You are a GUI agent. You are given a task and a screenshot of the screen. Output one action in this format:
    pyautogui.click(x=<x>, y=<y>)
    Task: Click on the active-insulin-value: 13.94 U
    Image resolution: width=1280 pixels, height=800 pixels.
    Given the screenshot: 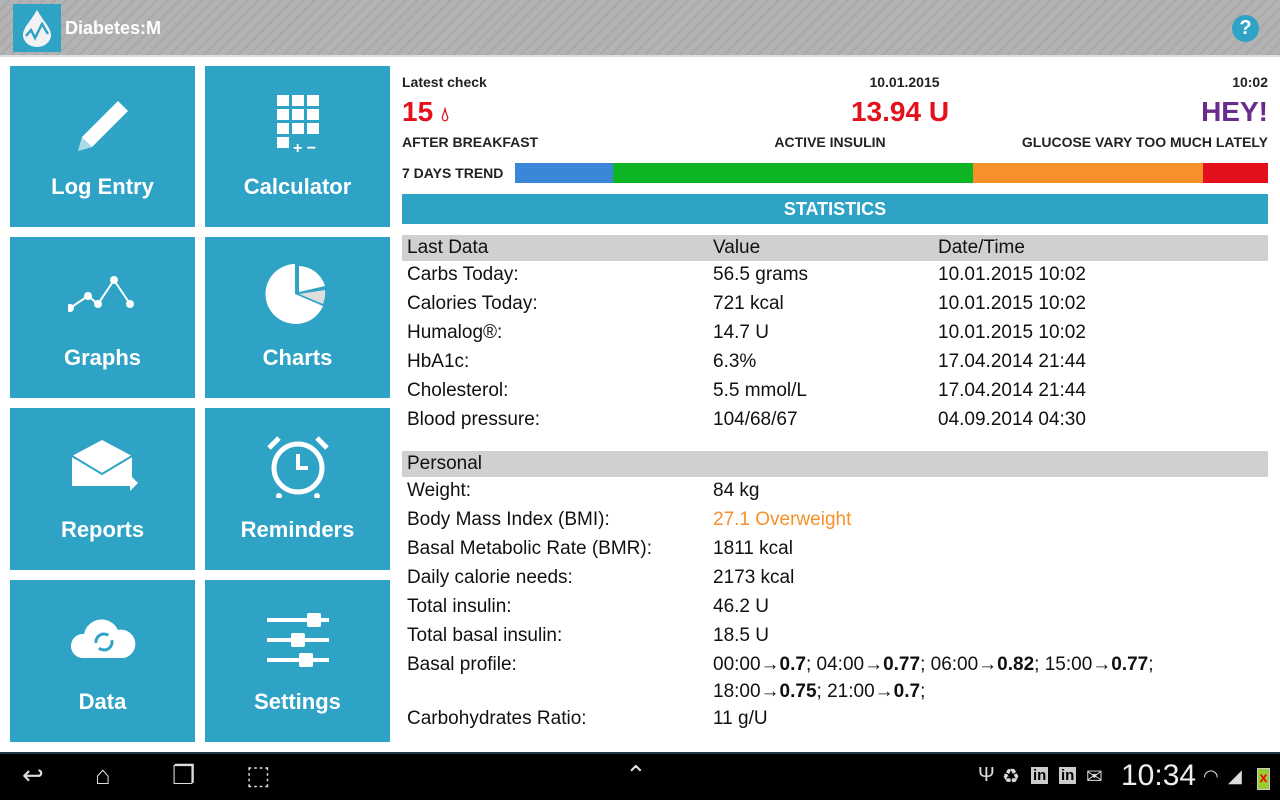 What is the action you would take?
    pyautogui.click(x=900, y=111)
    